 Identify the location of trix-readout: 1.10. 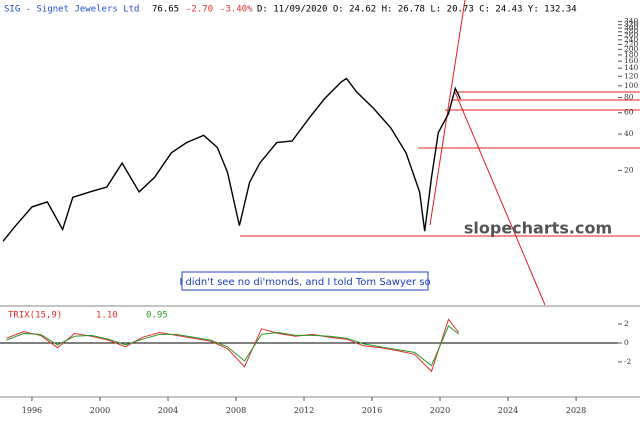
(107, 316).